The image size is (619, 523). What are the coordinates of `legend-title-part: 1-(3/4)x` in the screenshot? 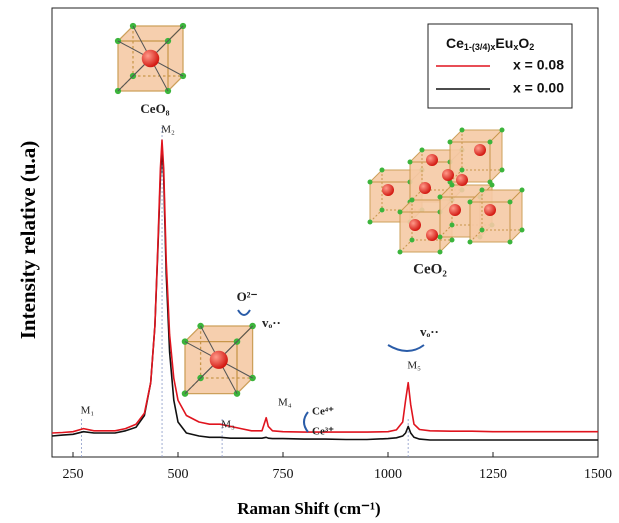 It's located at (480, 47).